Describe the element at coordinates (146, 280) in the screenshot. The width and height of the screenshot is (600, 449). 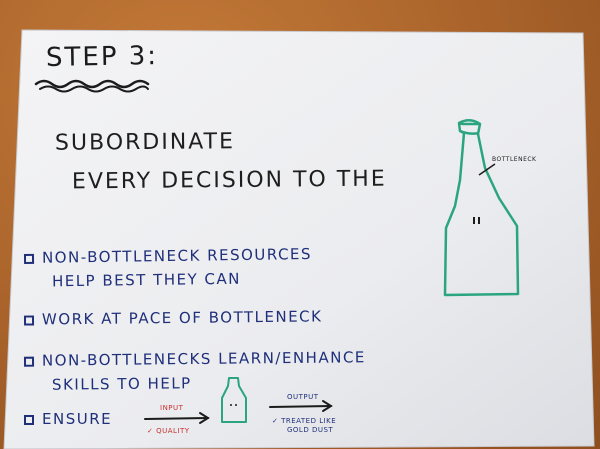
I see `checklist-item-1-cont: help best they can` at that location.